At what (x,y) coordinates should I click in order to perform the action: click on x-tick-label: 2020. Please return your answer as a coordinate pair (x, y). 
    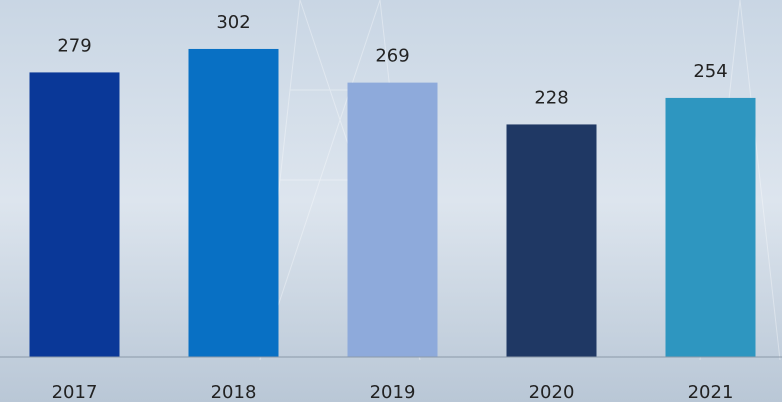
    Looking at the image, I should click on (552, 392).